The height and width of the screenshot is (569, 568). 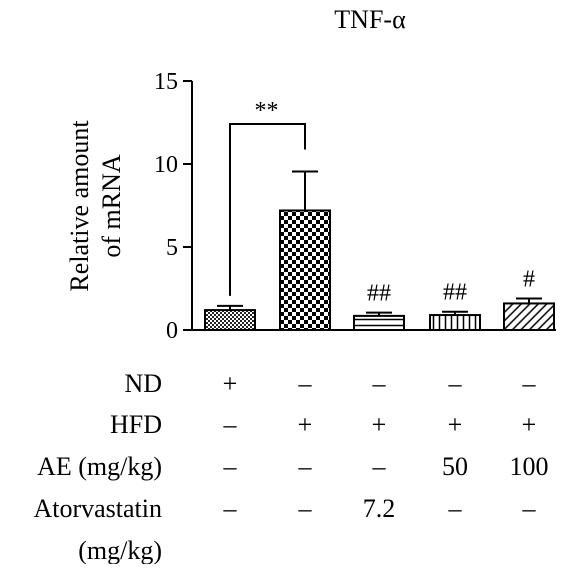 What do you see at coordinates (172, 248) in the screenshot?
I see `y-tick-label: 5` at bounding box center [172, 248].